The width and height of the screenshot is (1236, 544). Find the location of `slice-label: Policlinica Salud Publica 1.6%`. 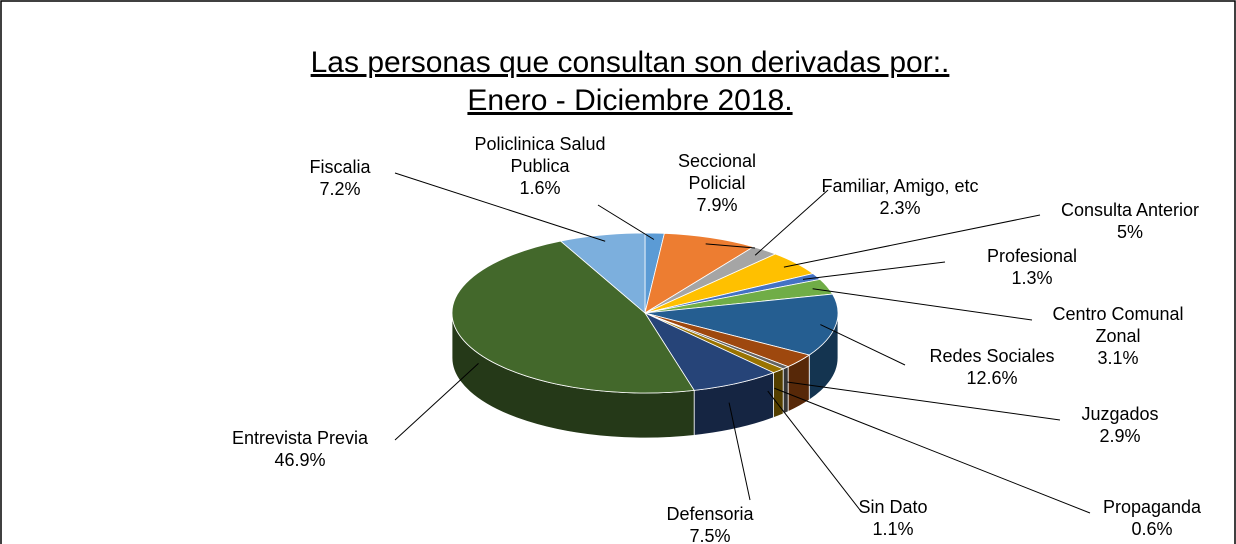

slice-label: Policlinica Salud Publica 1.6% is located at coordinates (539, 166).